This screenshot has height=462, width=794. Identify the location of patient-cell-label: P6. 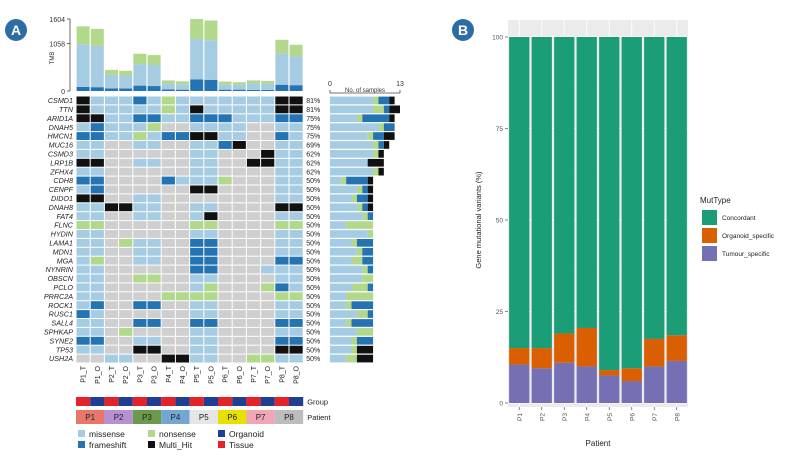
(232, 417).